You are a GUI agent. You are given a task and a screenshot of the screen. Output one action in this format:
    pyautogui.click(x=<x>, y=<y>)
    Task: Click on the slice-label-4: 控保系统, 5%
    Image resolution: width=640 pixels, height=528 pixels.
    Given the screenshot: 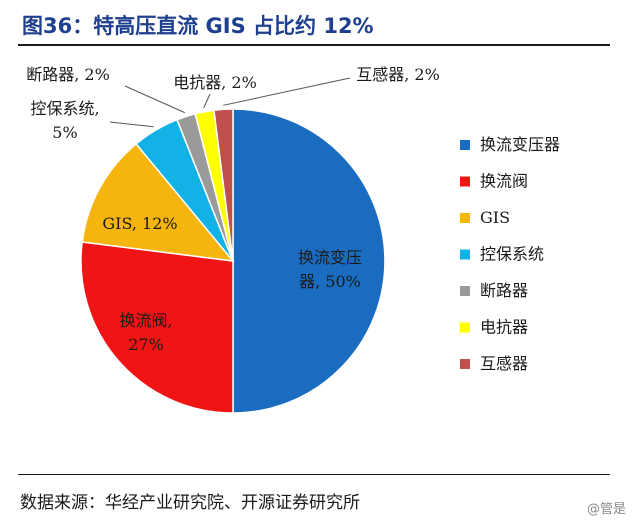 What is the action you would take?
    pyautogui.click(x=64, y=120)
    